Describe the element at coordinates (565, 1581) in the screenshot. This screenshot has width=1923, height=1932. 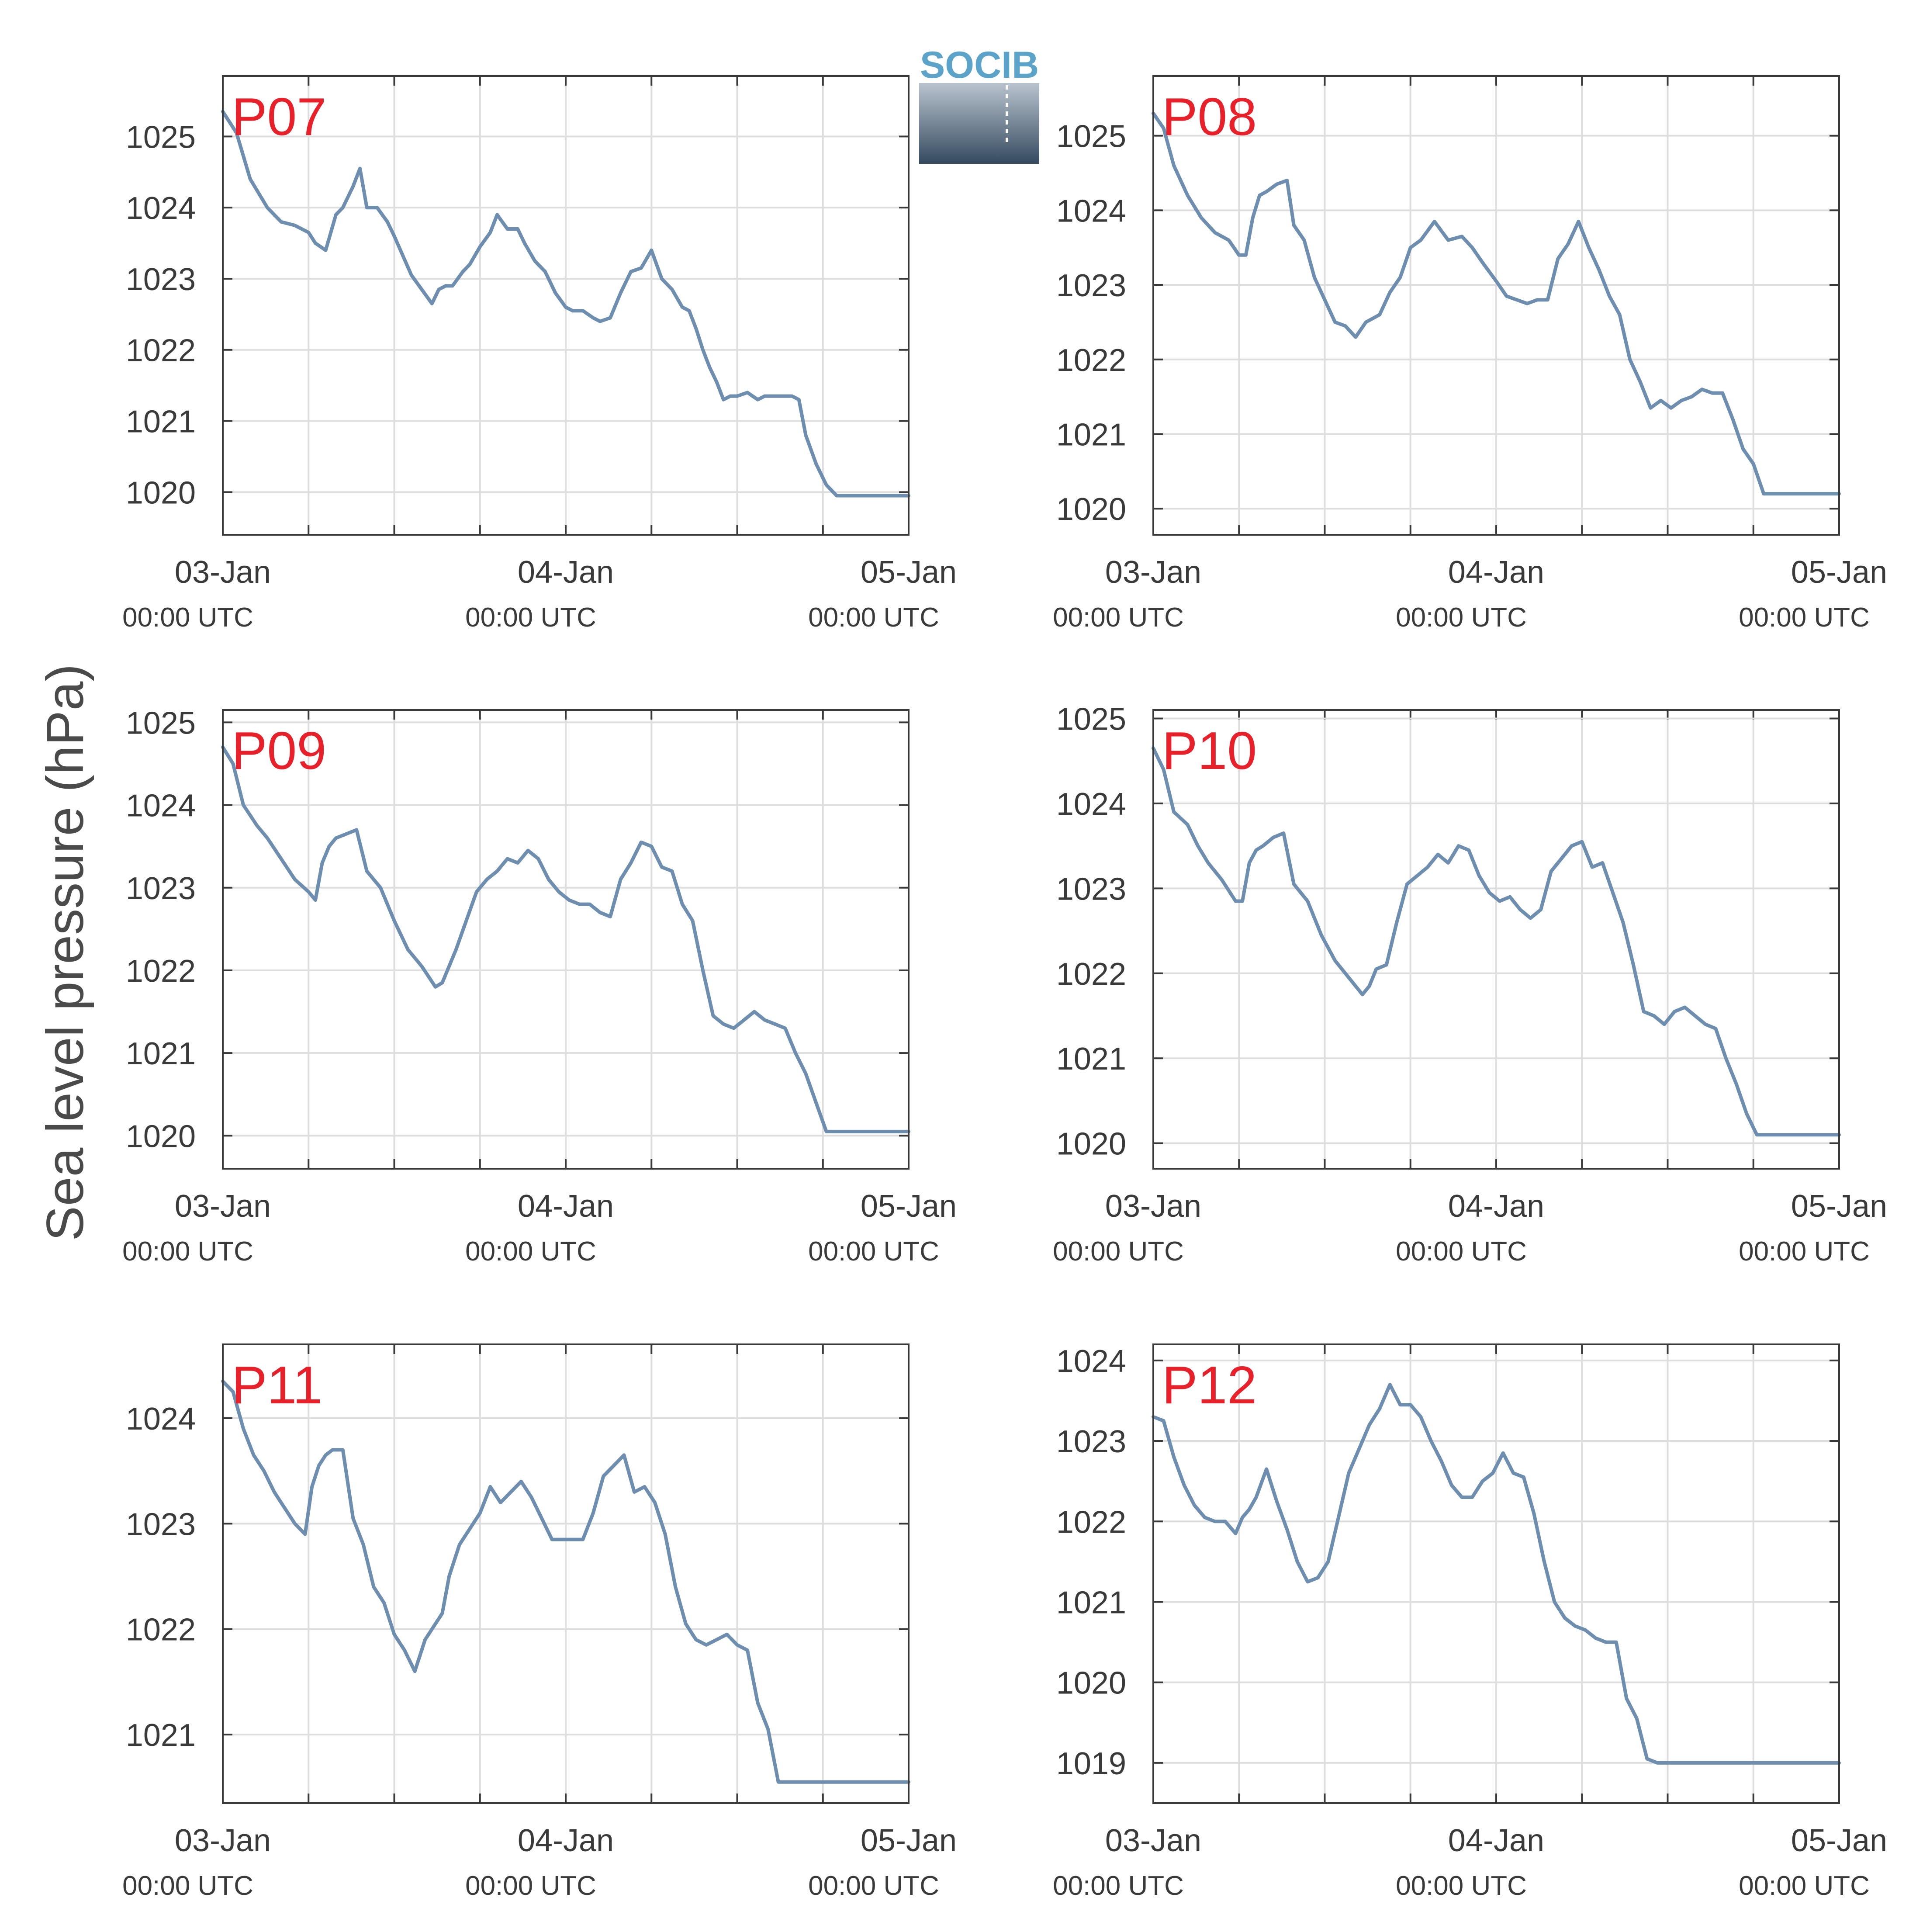
I see `data-line-p11` at that location.